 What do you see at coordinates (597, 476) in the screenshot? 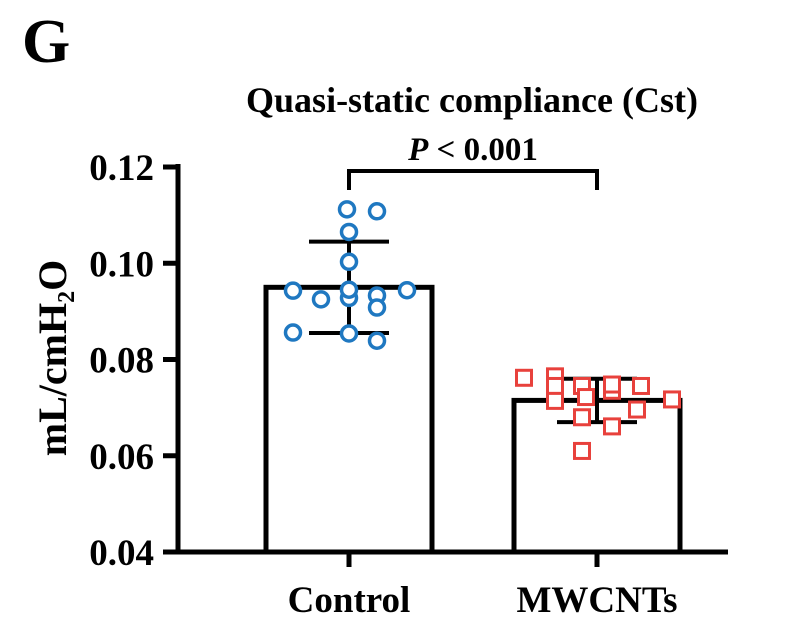
I see `bar-mwcnts` at bounding box center [597, 476].